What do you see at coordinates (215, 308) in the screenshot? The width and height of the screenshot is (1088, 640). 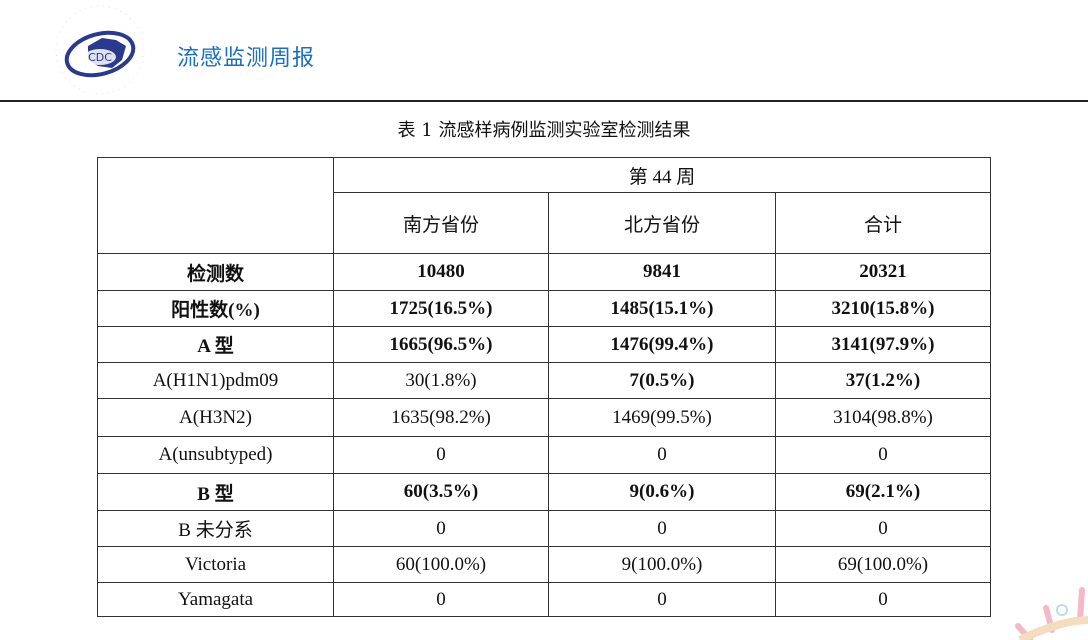 I see `row-label: 阳性数(%)` at bounding box center [215, 308].